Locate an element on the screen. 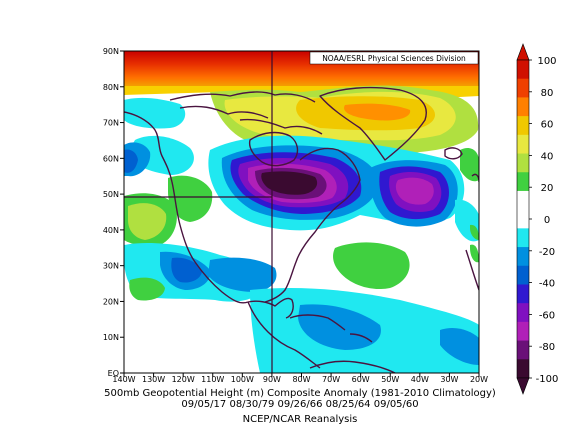  lat-tick-label: 50N is located at coordinates (111, 194).